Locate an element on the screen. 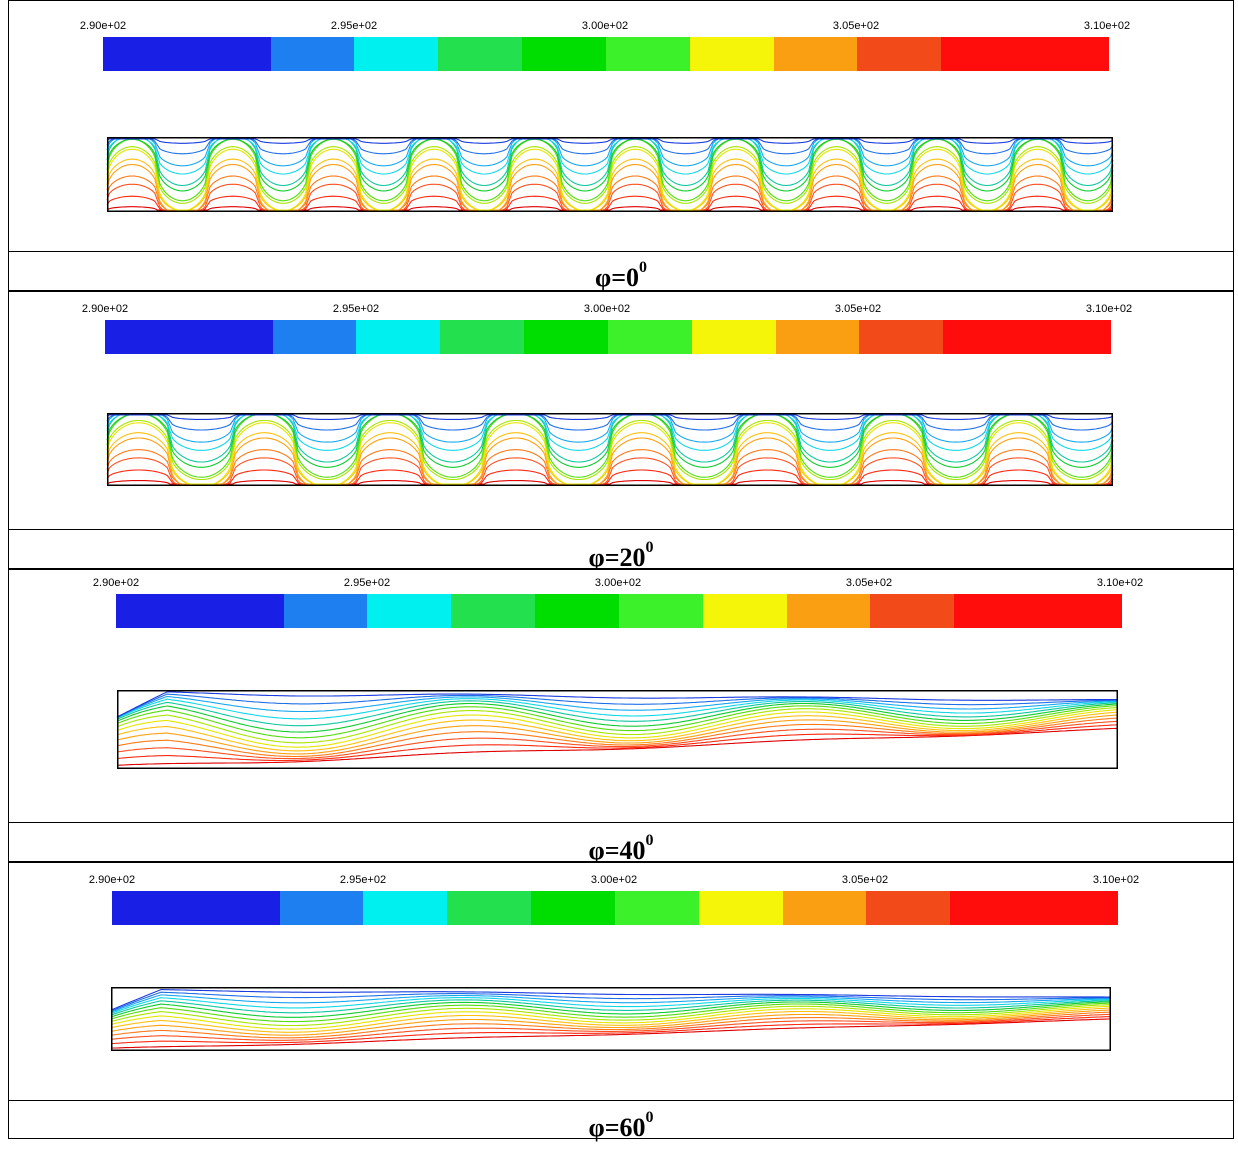  panel-caption-2: φ=200 is located at coordinates (621, 550).